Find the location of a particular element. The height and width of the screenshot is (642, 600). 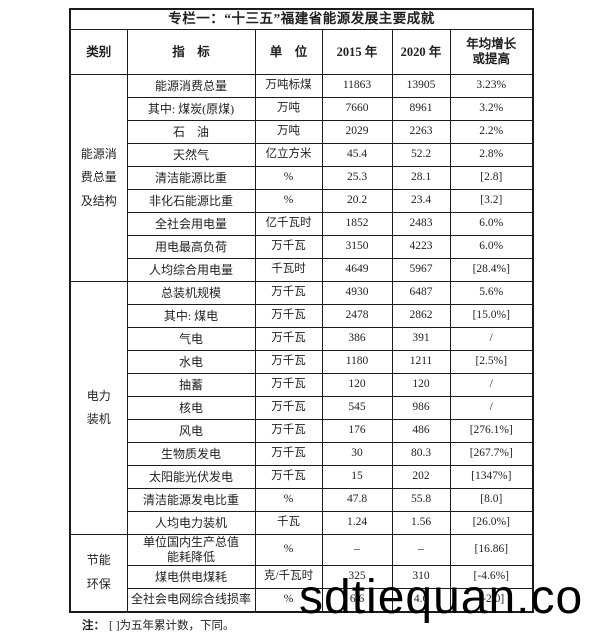

value-2015-cell: 545 is located at coordinates (357, 408).